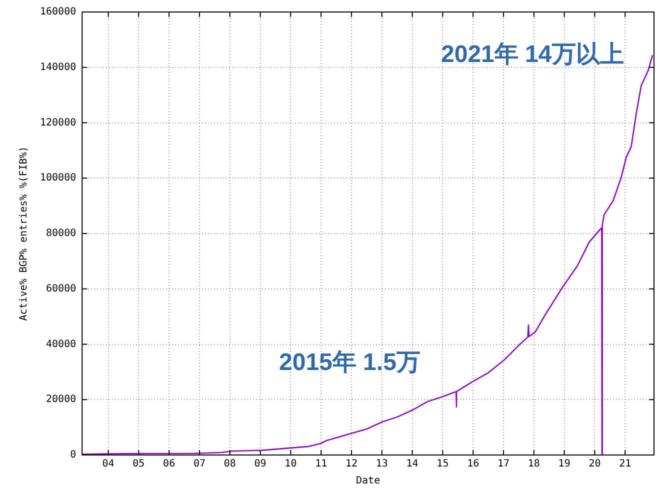  I want to click on y-tick-label: 100000, so click(58, 178).